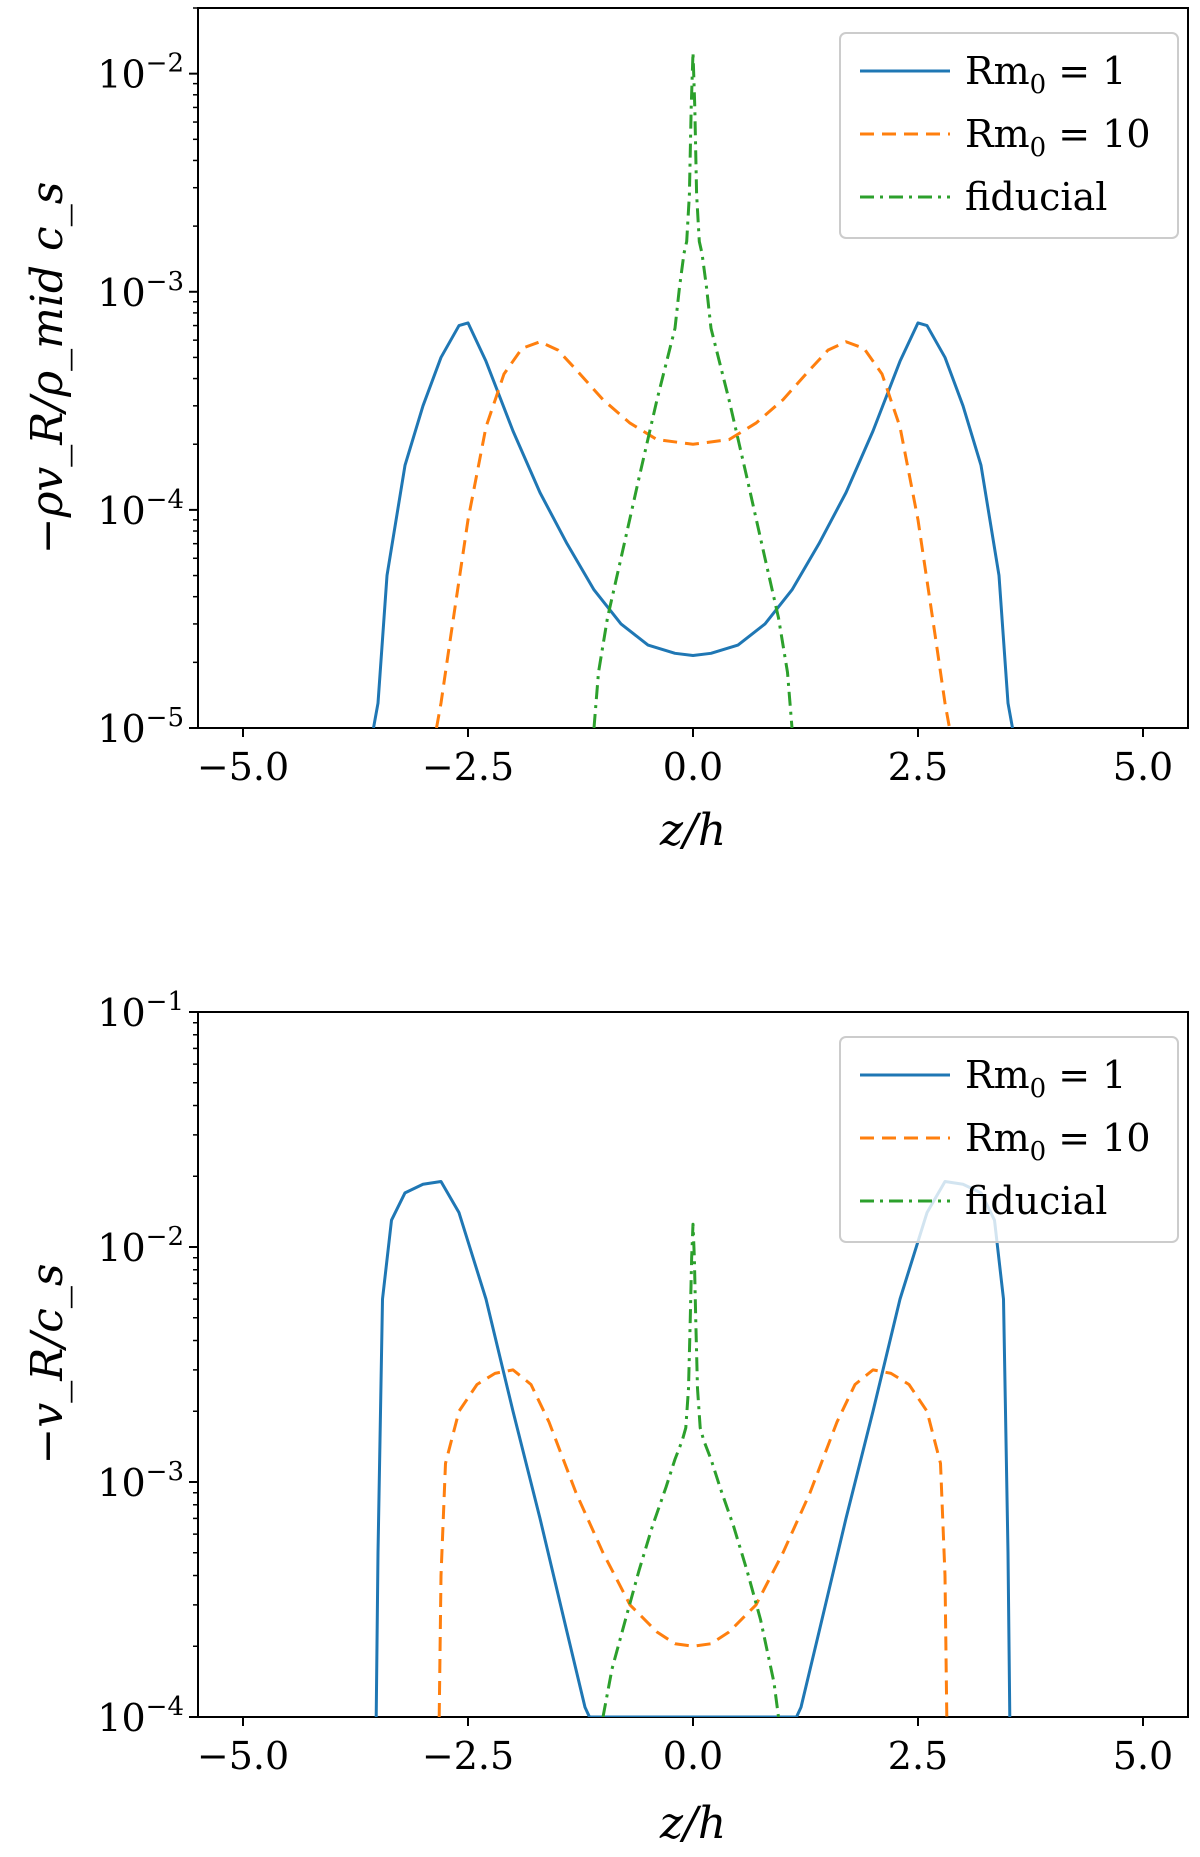 Image resolution: width=1200 pixels, height=1857 pixels. Describe the element at coordinates (692, 830) in the screenshot. I see `top-x-axis-label: z/h` at that location.